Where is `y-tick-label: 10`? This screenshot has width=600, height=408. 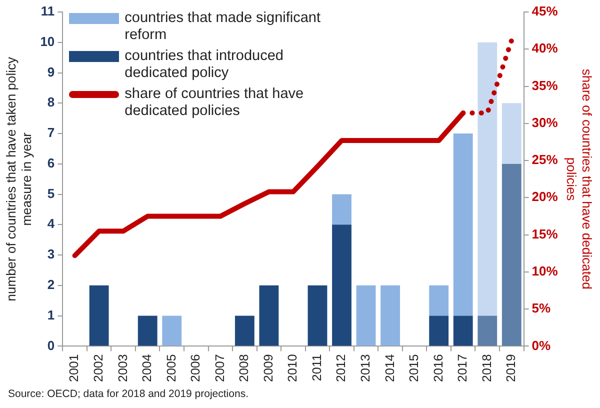
y-tick-label: 10 is located at coordinates (47, 41).